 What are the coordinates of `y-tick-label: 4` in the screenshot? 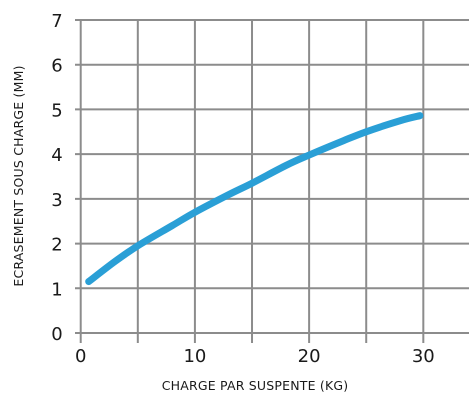 It's located at (56, 155).